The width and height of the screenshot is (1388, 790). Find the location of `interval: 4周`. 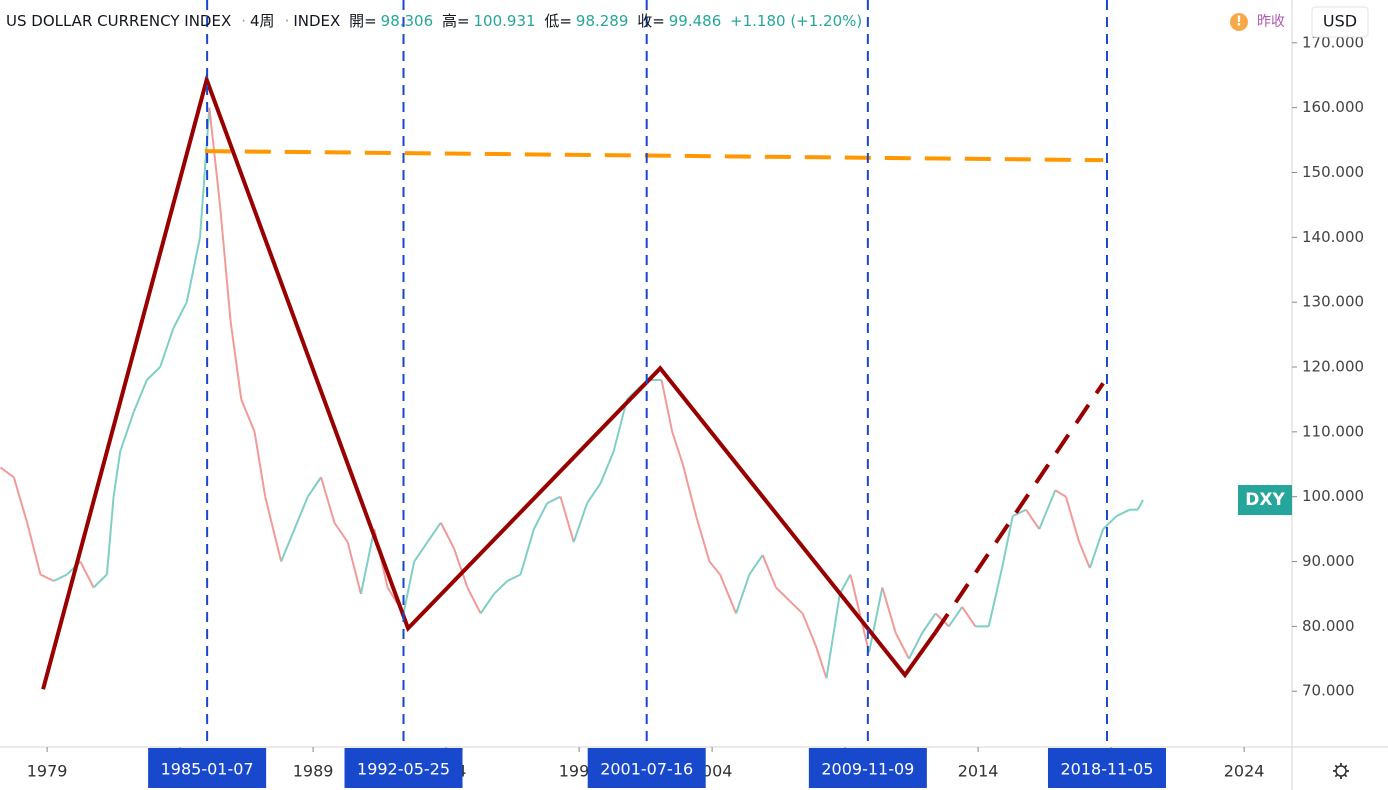

interval: 4周 is located at coordinates (262, 21).